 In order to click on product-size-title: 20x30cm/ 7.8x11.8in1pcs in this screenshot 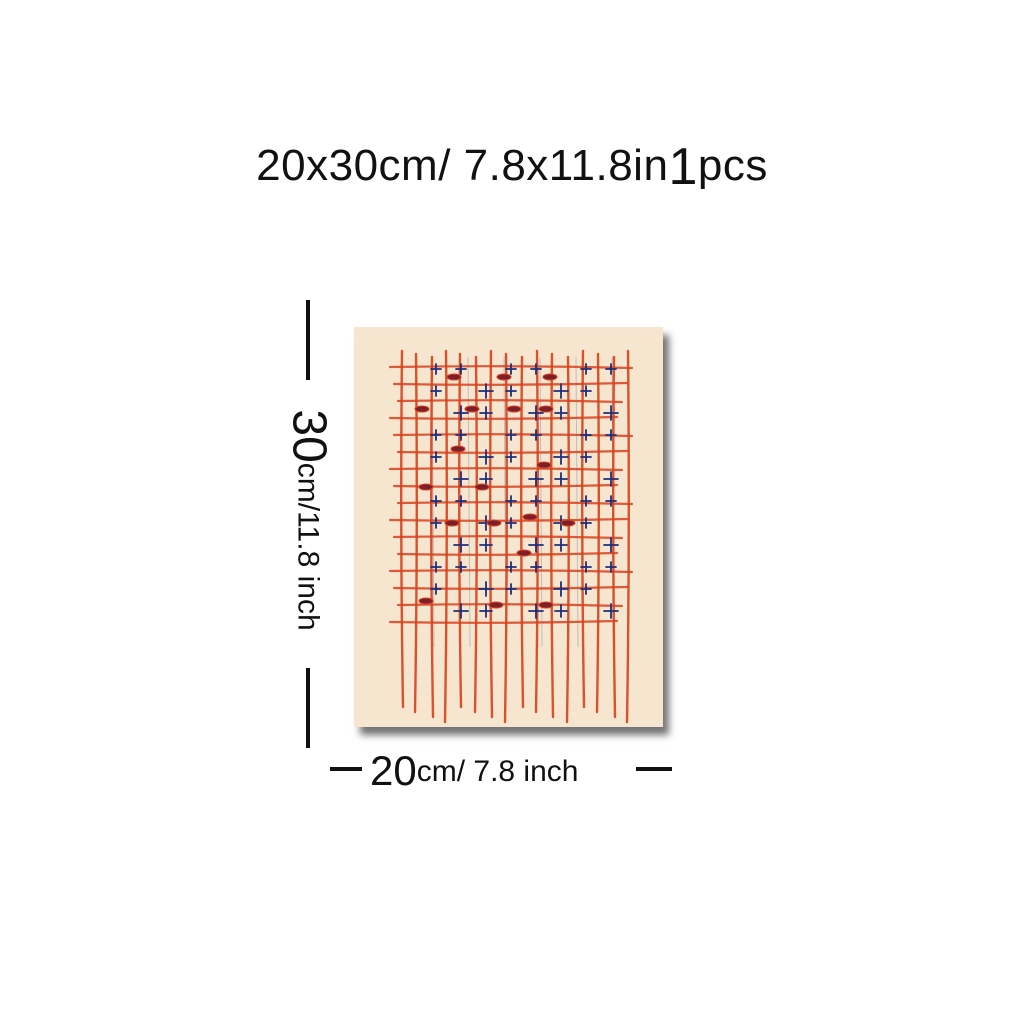, I will do `click(512, 166)`.